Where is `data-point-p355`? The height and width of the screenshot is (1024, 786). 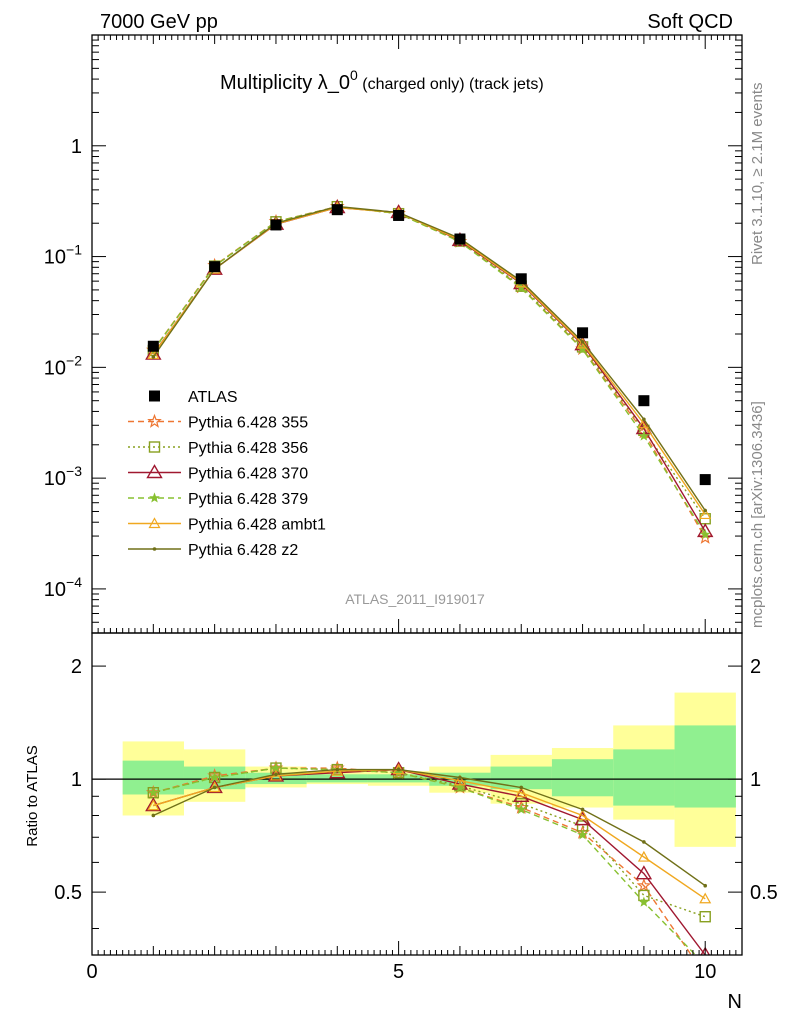 data-point-p355 is located at coordinates (705, 536).